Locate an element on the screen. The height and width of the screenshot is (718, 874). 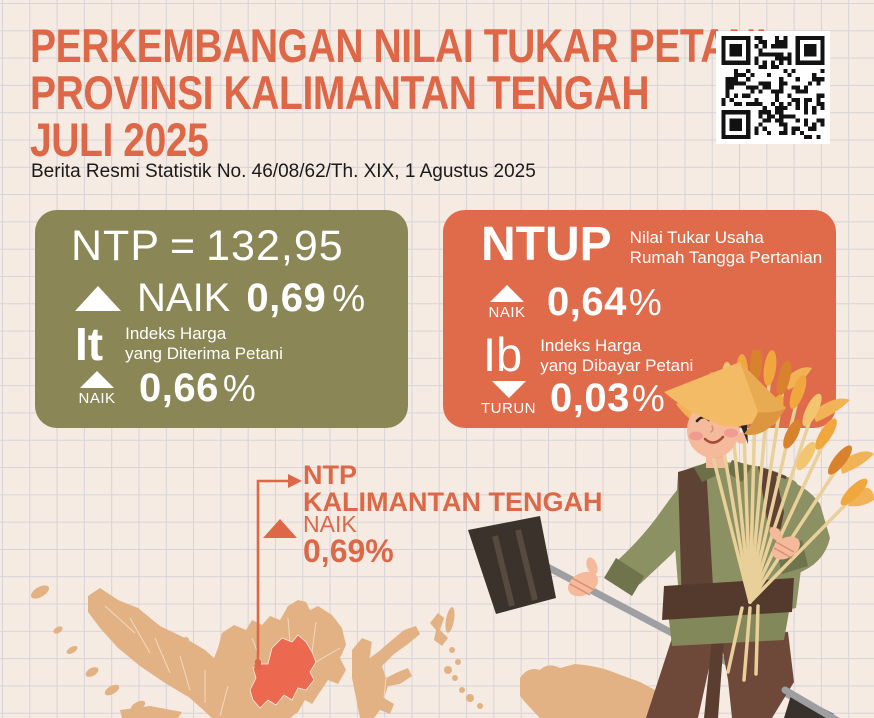
ntp-change: 0,69 is located at coordinates (286, 298).